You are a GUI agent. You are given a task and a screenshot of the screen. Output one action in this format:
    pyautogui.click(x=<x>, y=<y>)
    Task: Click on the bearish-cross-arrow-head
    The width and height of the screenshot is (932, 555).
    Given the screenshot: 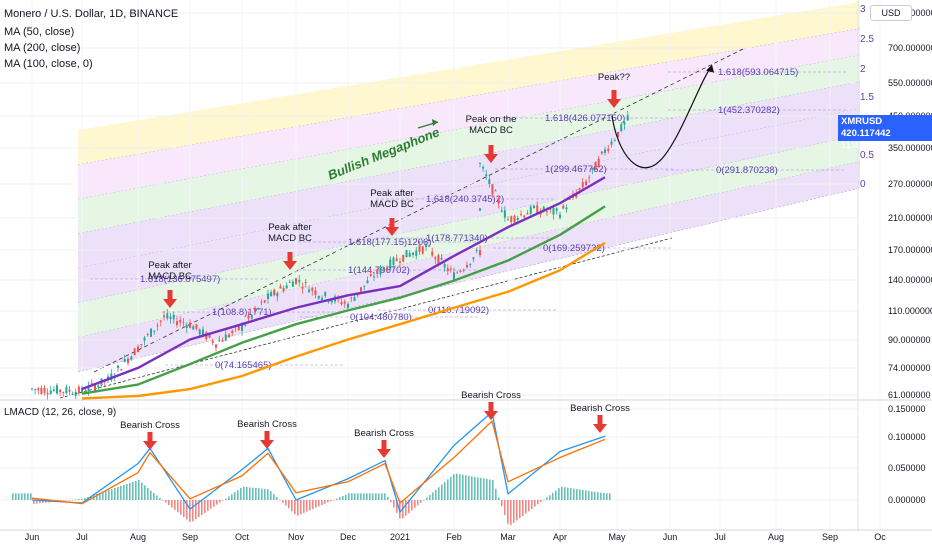 What is the action you would take?
    pyautogui.click(x=491, y=415)
    